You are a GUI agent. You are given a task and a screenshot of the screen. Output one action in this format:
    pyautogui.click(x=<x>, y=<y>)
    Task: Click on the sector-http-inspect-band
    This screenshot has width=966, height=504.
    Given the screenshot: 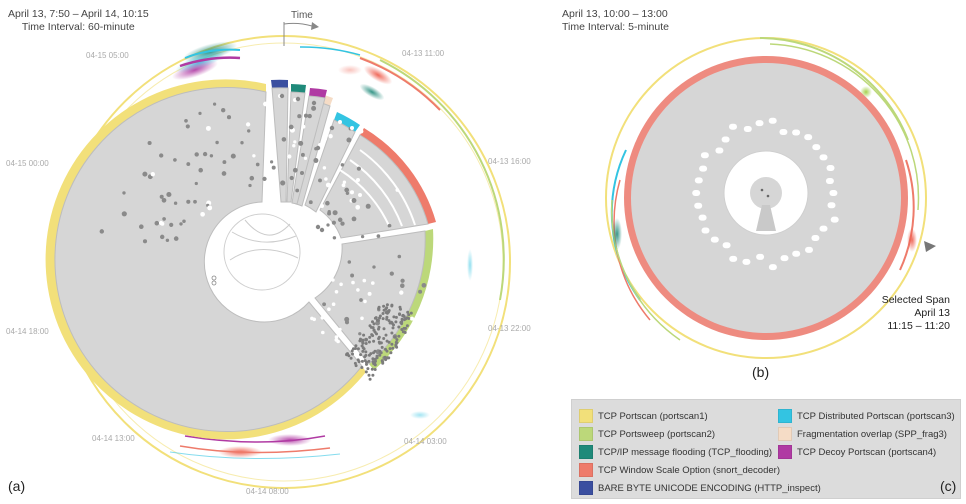 What is the action you would take?
    pyautogui.click(x=279, y=83)
    